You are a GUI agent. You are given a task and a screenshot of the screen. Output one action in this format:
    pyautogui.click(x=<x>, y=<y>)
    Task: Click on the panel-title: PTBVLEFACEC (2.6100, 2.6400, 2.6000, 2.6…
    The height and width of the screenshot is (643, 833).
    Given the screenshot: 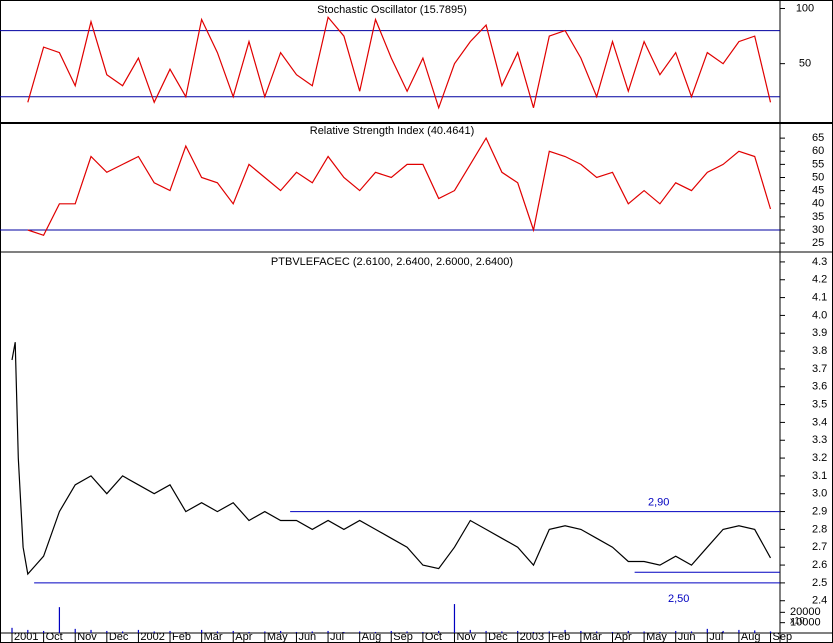 What is the action you would take?
    pyautogui.click(x=392, y=262)
    